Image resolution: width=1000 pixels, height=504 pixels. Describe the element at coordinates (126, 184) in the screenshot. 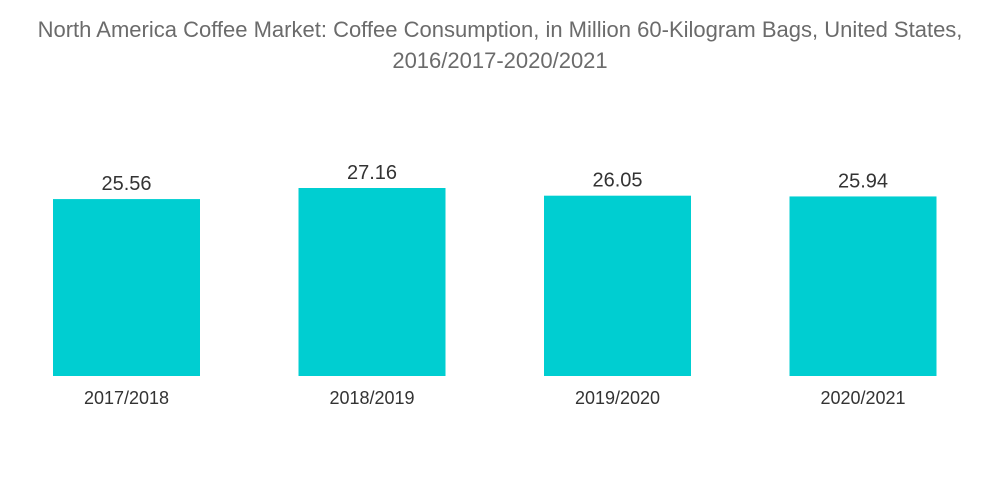

I see `value-label-2017-2018: 25.56` at that location.